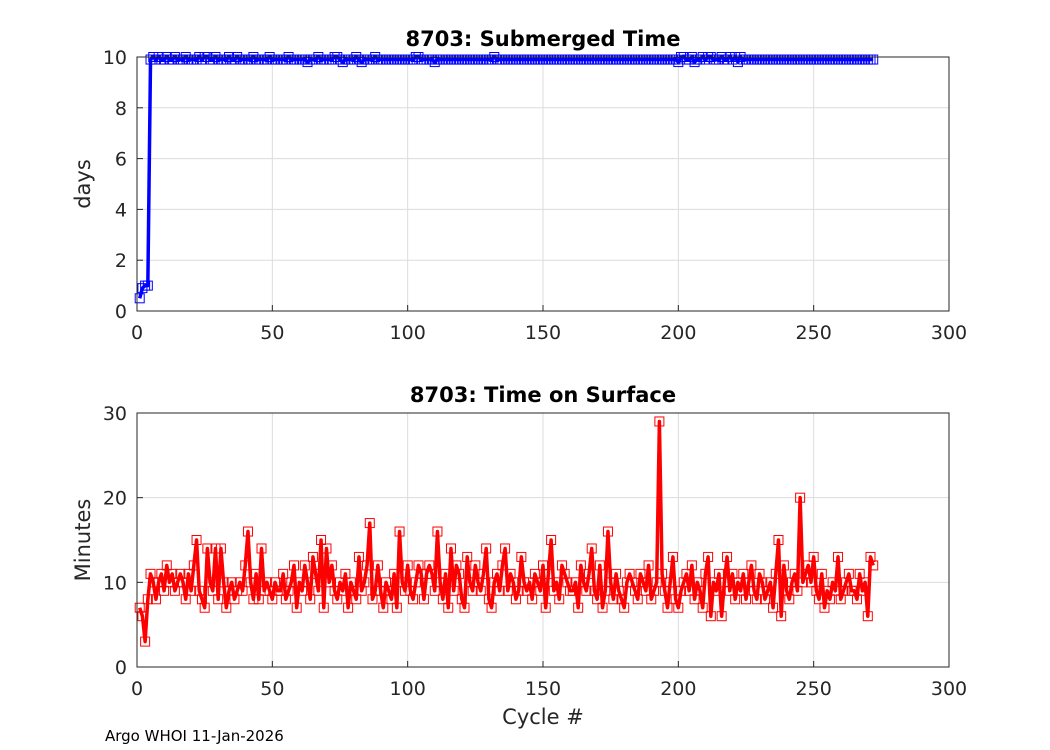  What do you see at coordinates (121, 160) in the screenshot?
I see `y-tick-label: 6` at bounding box center [121, 160].